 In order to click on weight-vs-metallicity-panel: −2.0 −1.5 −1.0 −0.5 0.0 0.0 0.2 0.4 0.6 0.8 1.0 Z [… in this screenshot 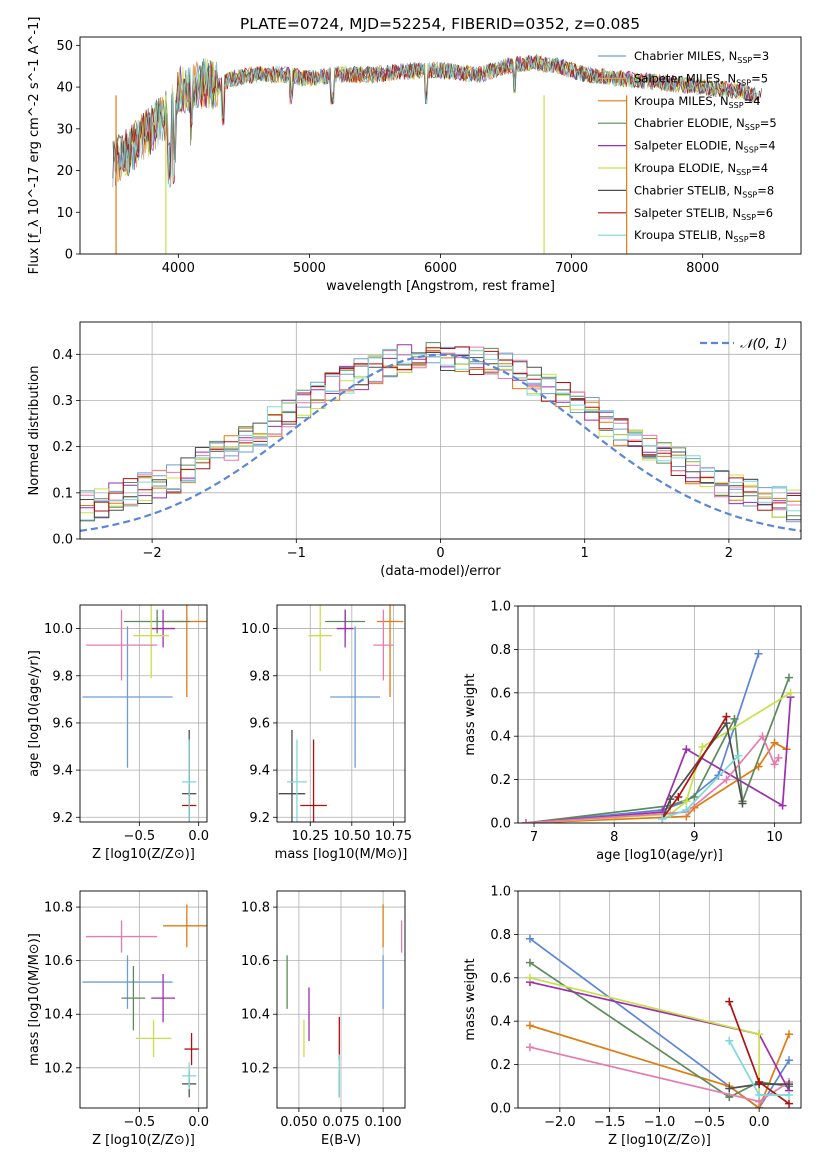, I will do `click(632, 1016)`.